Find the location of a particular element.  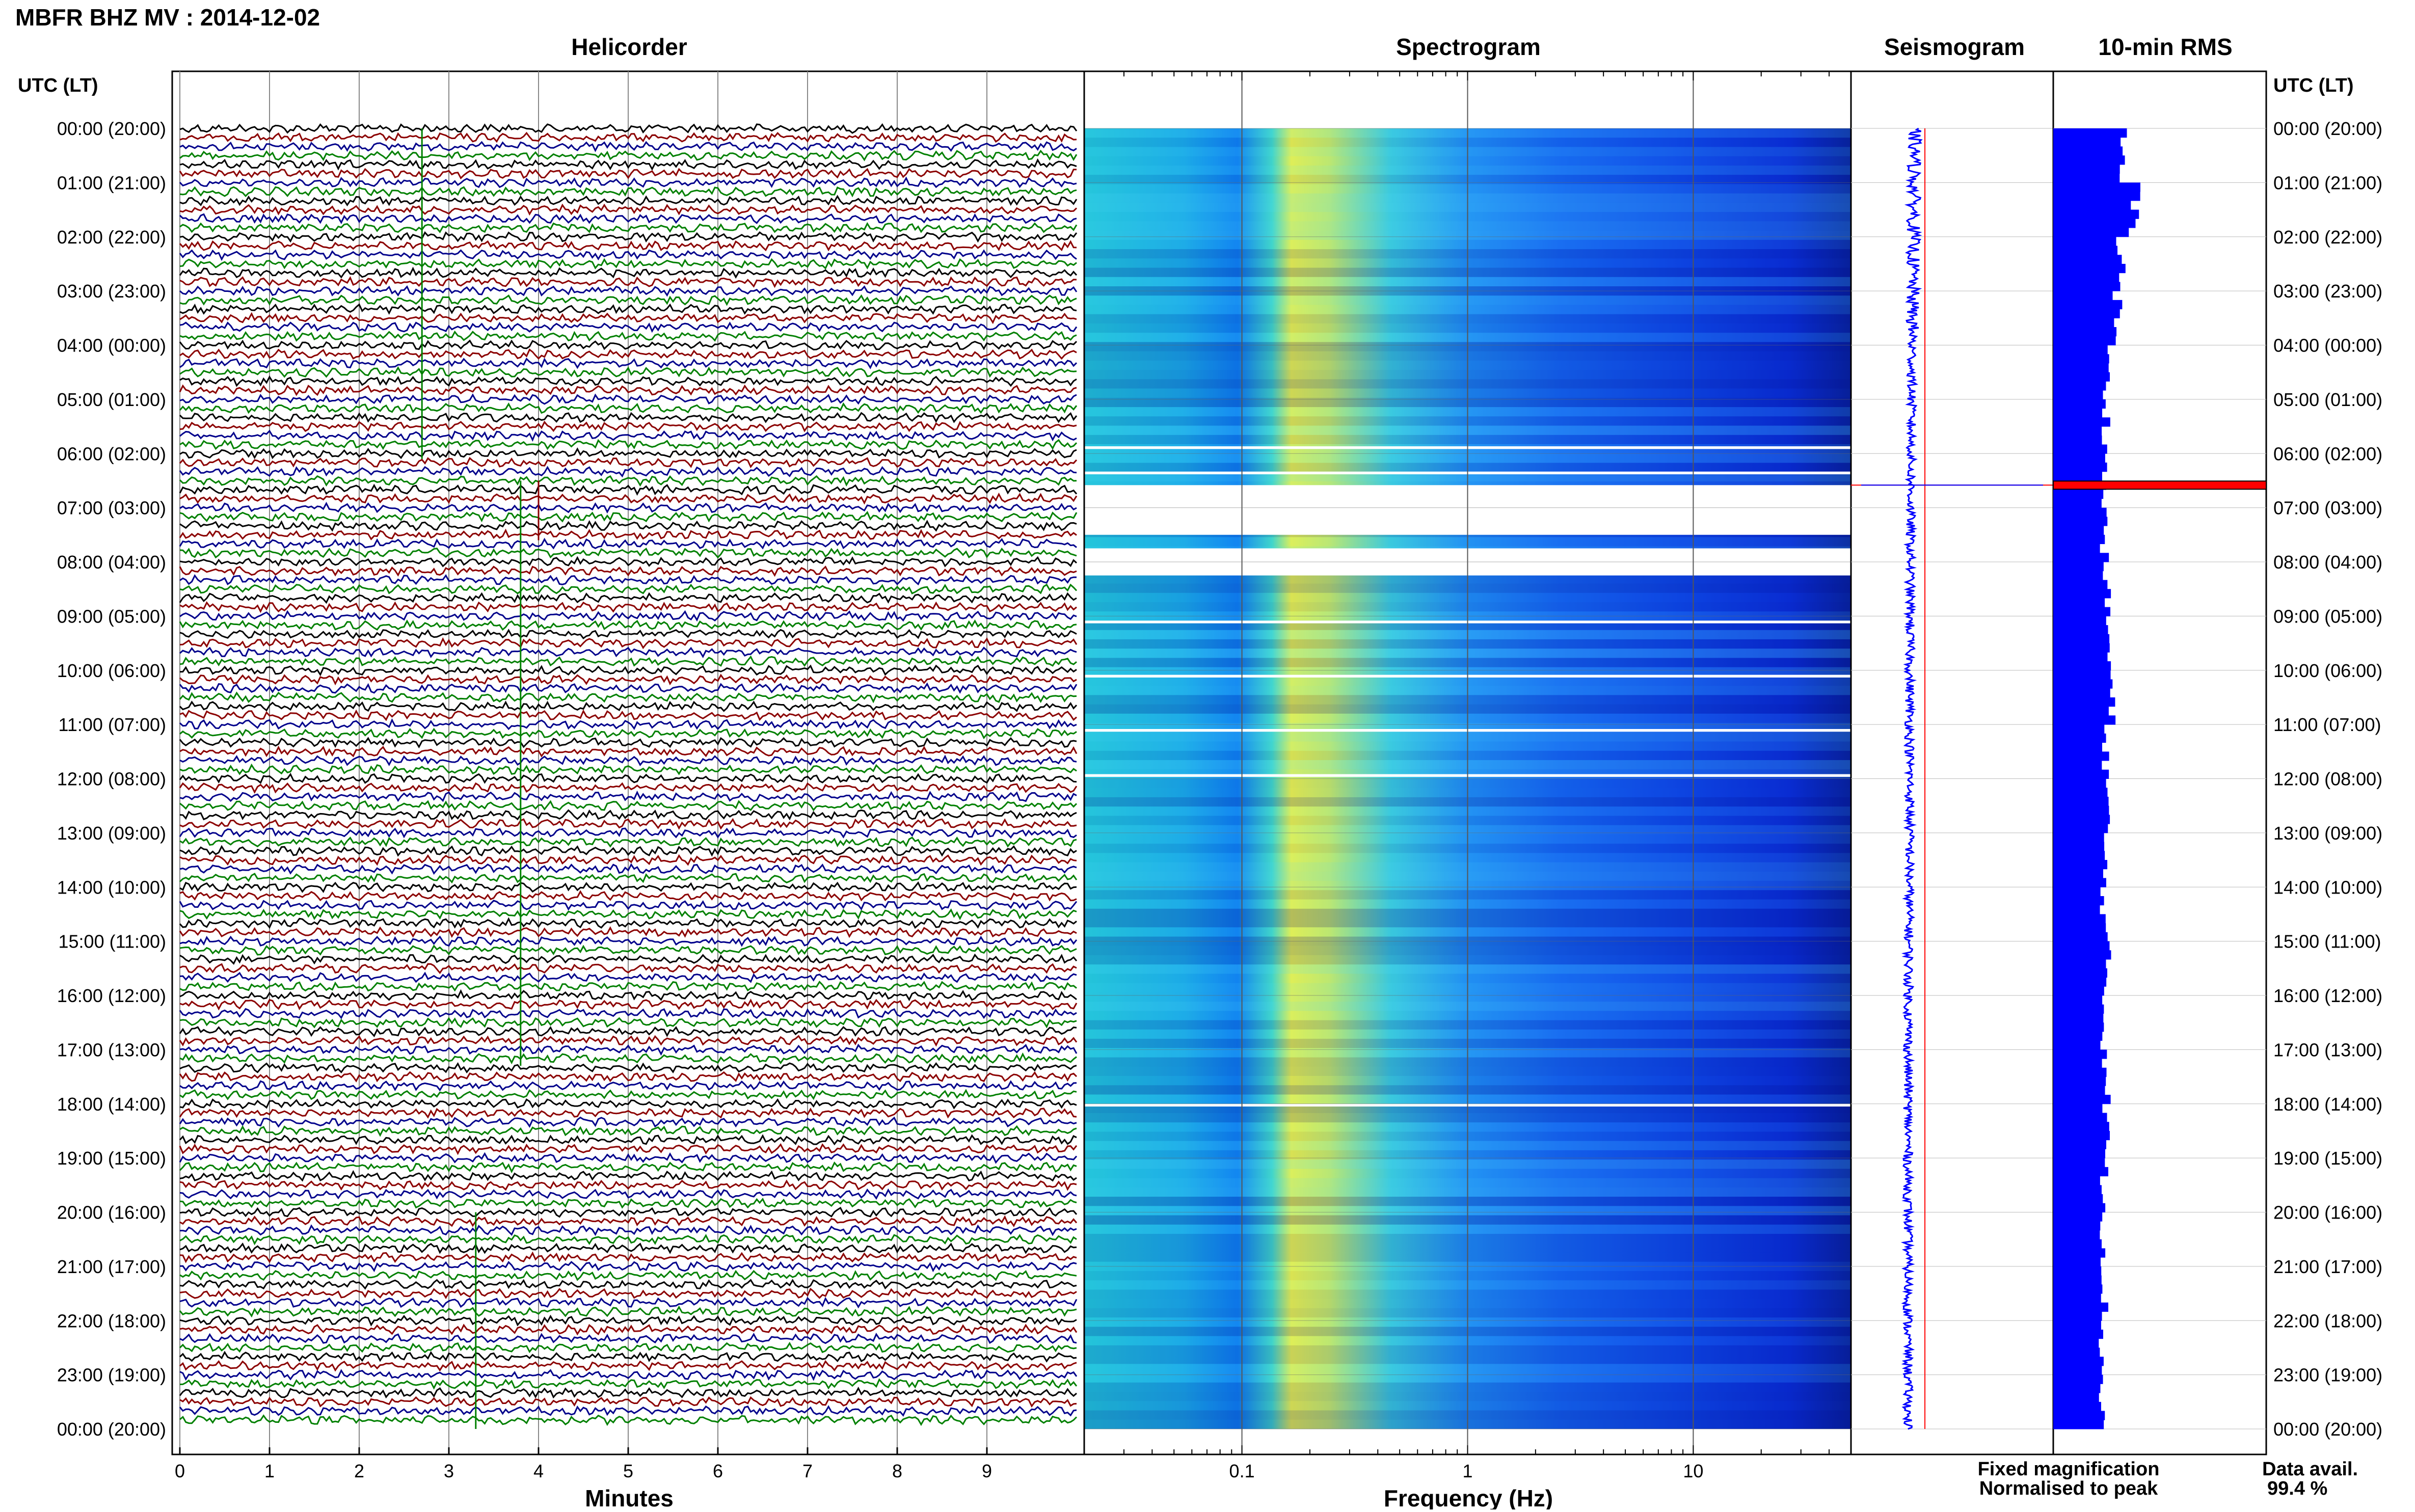

time-label-right: 05:00 (01:00) is located at coordinates (2327, 399).